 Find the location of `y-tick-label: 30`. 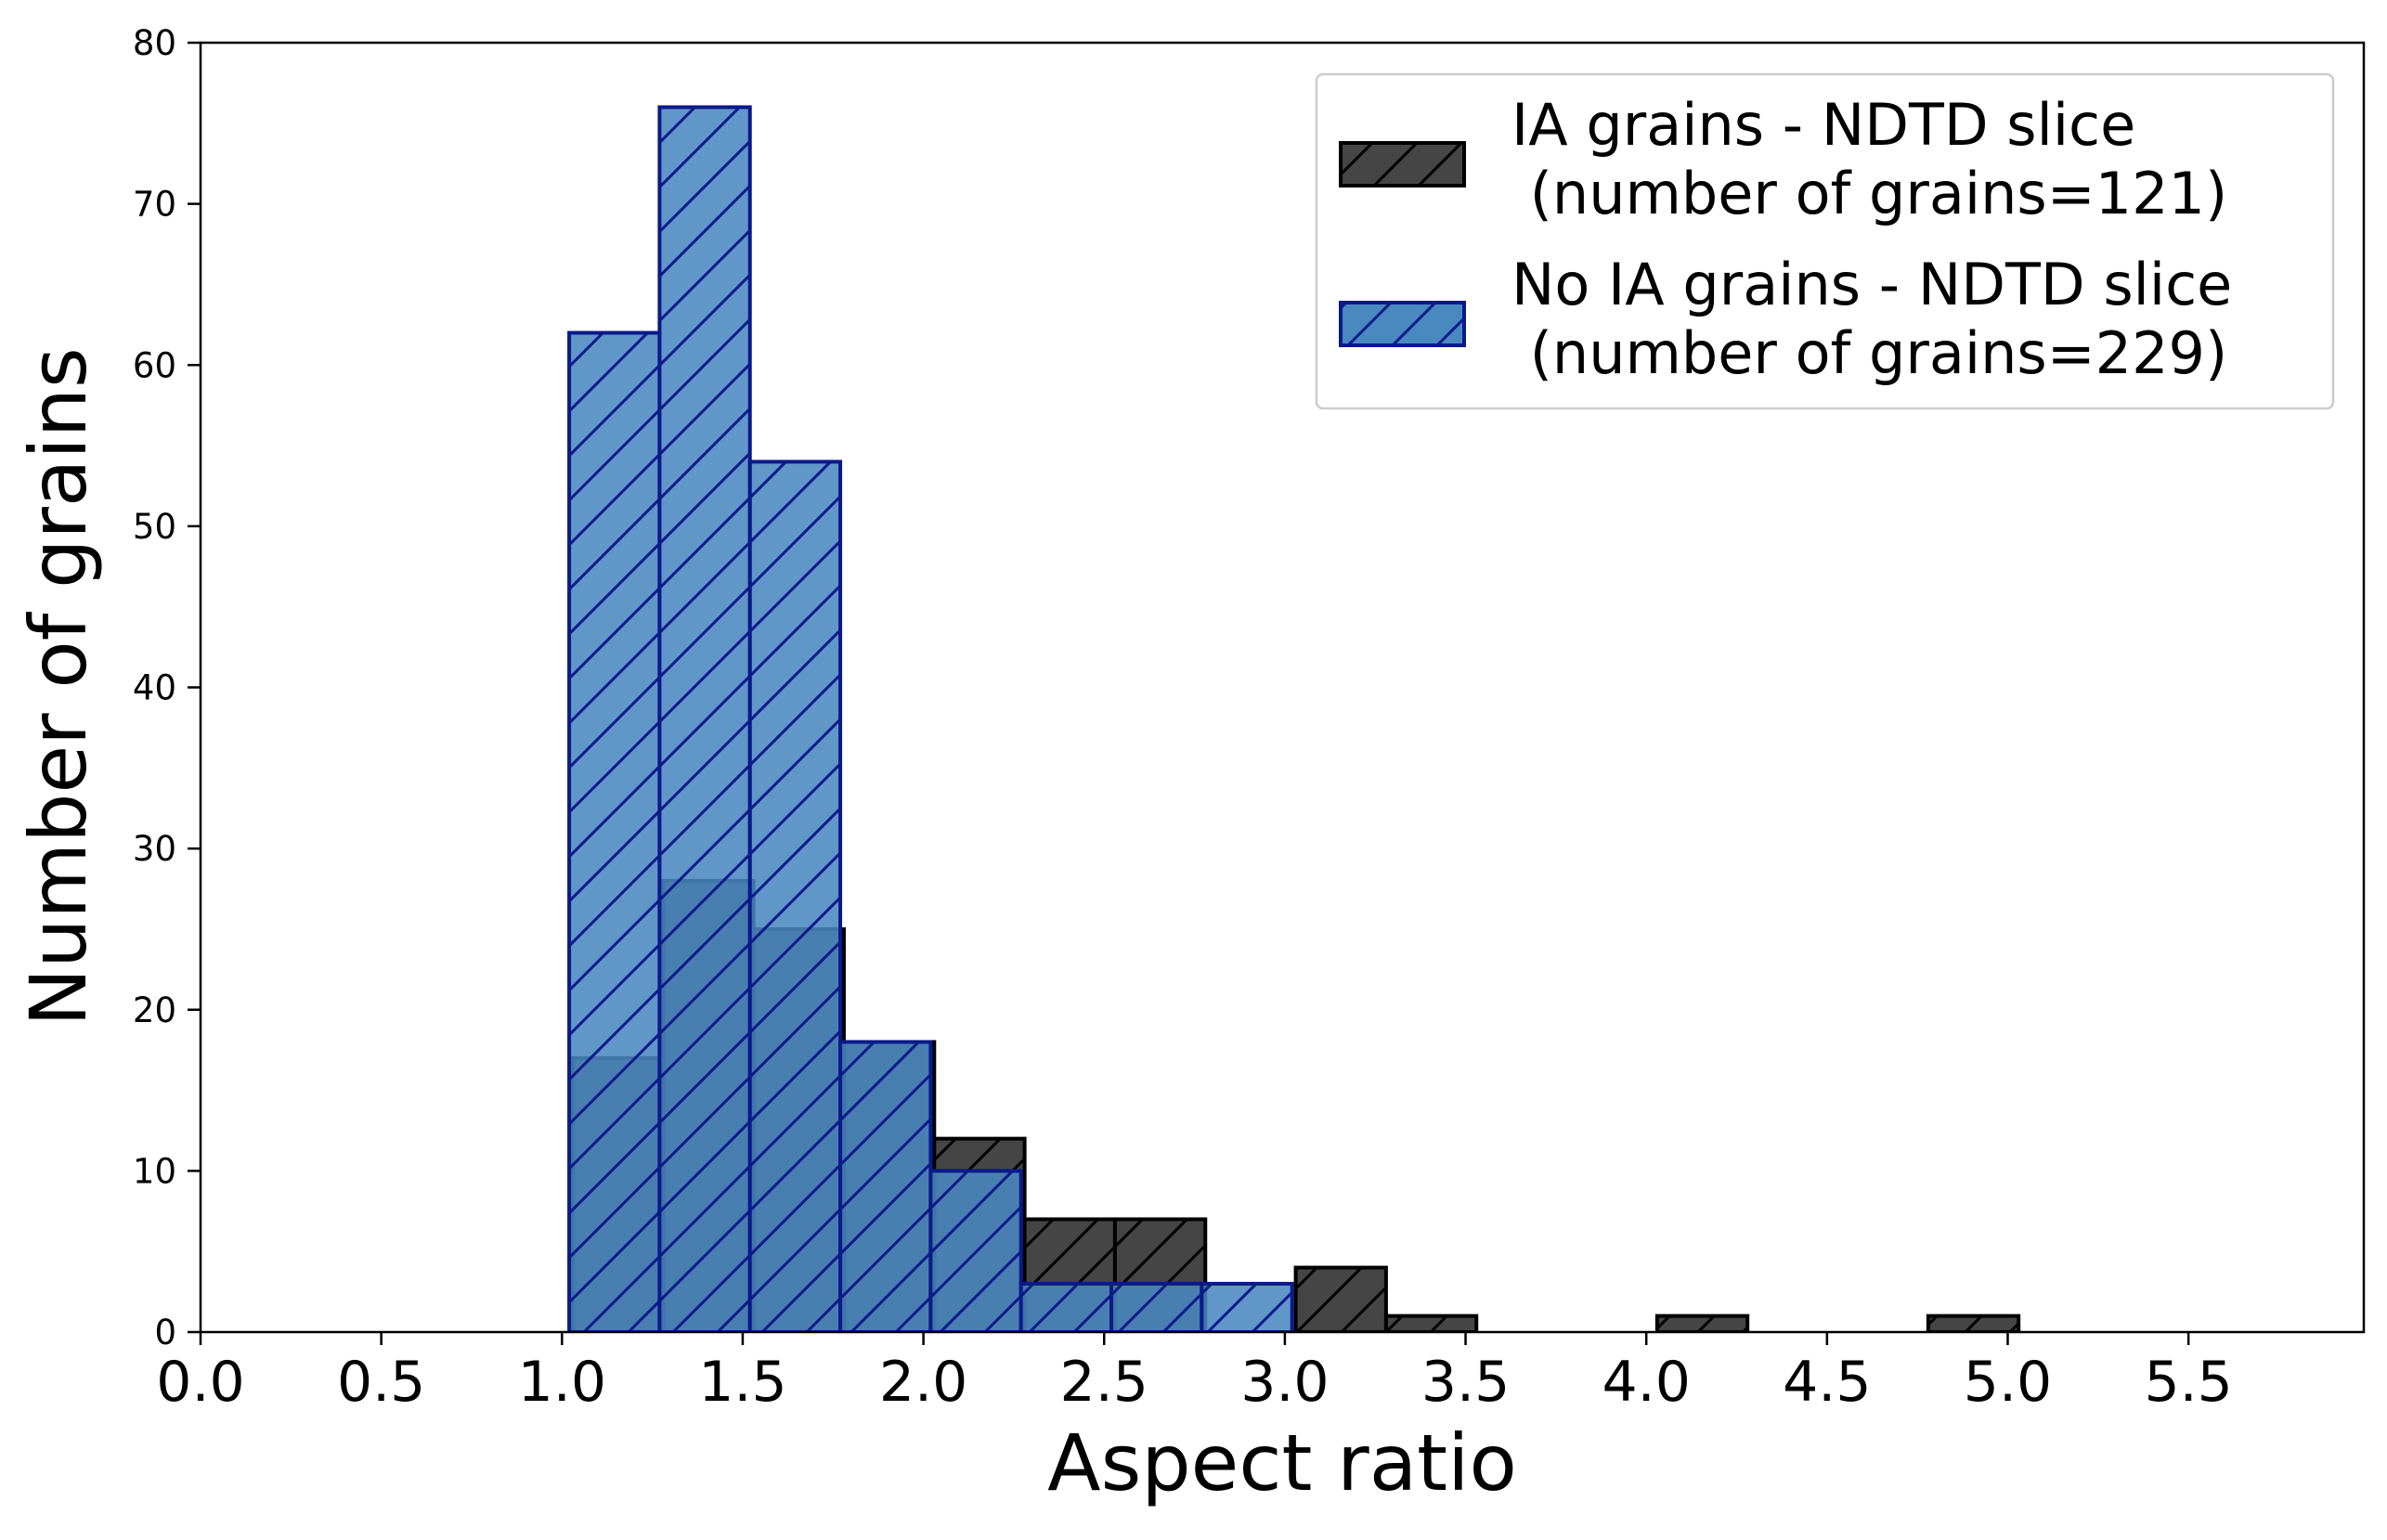

y-tick-label: 30 is located at coordinates (154, 849).